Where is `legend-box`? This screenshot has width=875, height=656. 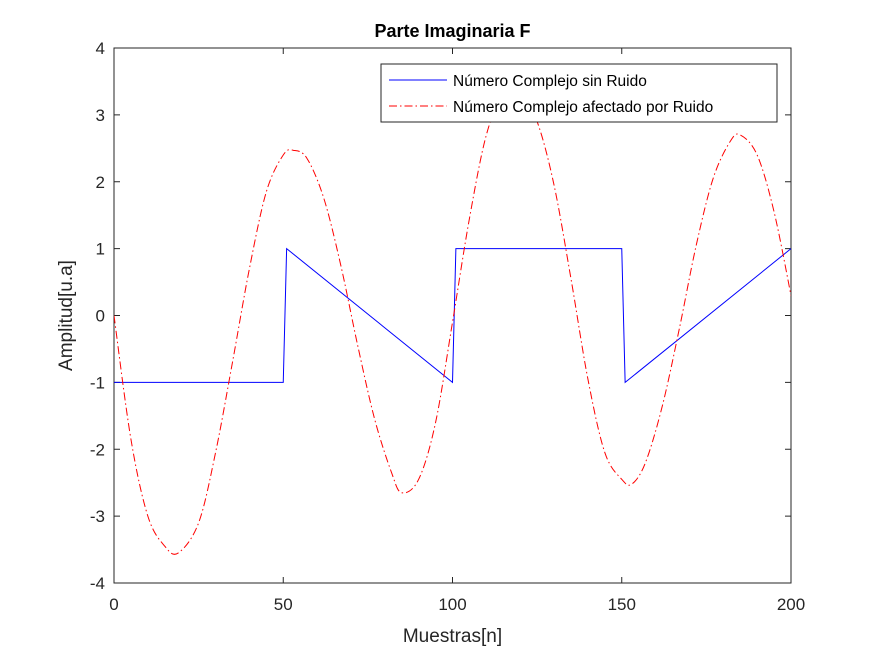
legend-box is located at coordinates (579, 93).